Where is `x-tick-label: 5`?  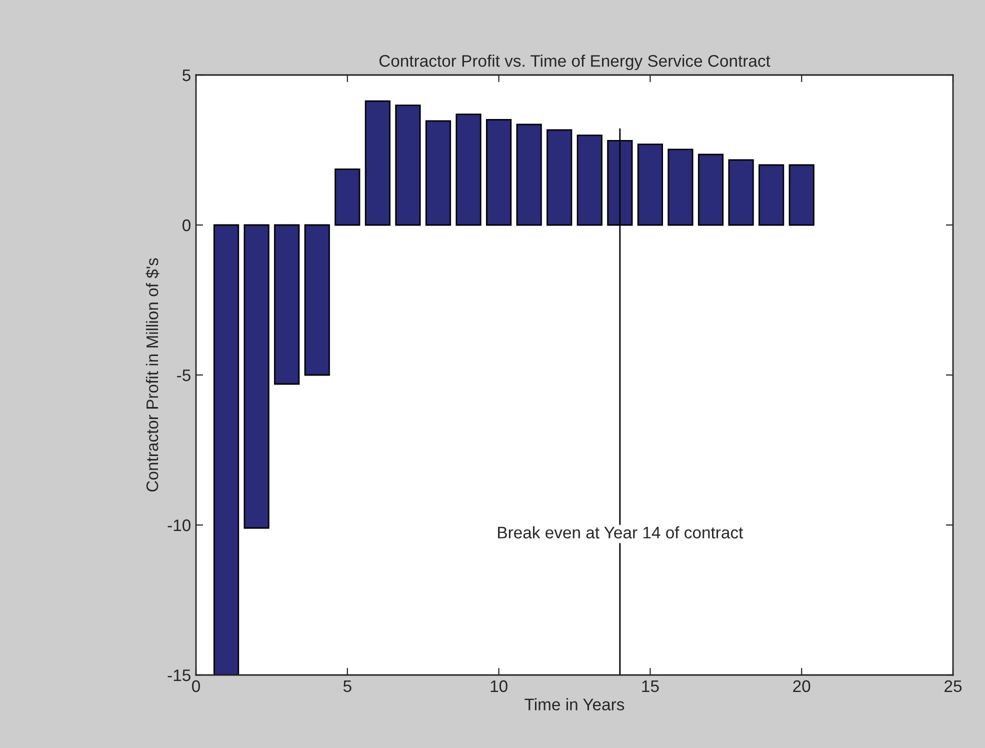
x-tick-label: 5 is located at coordinates (347, 686).